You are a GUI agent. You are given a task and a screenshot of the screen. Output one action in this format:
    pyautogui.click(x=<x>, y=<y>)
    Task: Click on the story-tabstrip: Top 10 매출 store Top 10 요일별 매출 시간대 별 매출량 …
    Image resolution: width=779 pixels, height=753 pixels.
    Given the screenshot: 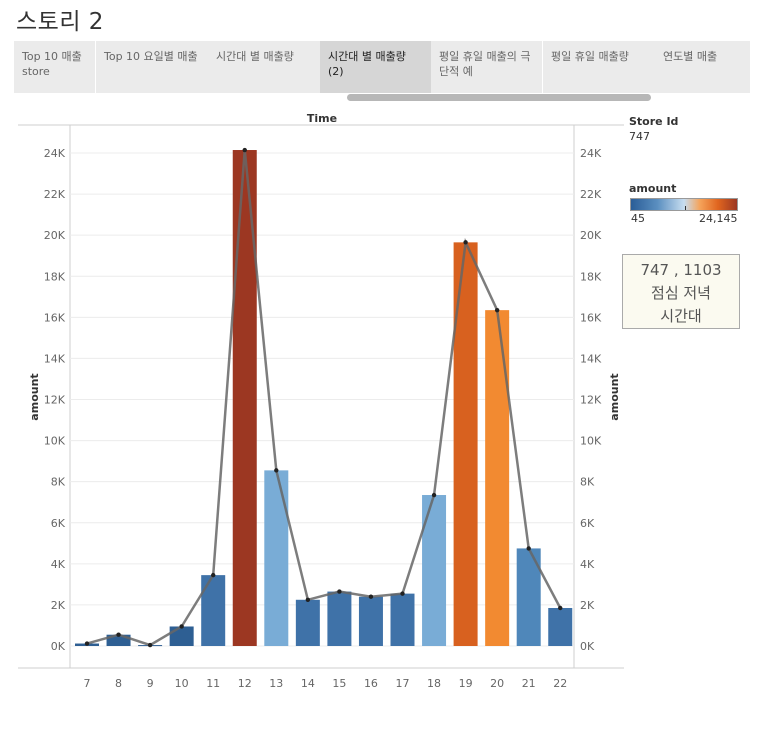 What is the action you would take?
    pyautogui.click(x=382, y=67)
    